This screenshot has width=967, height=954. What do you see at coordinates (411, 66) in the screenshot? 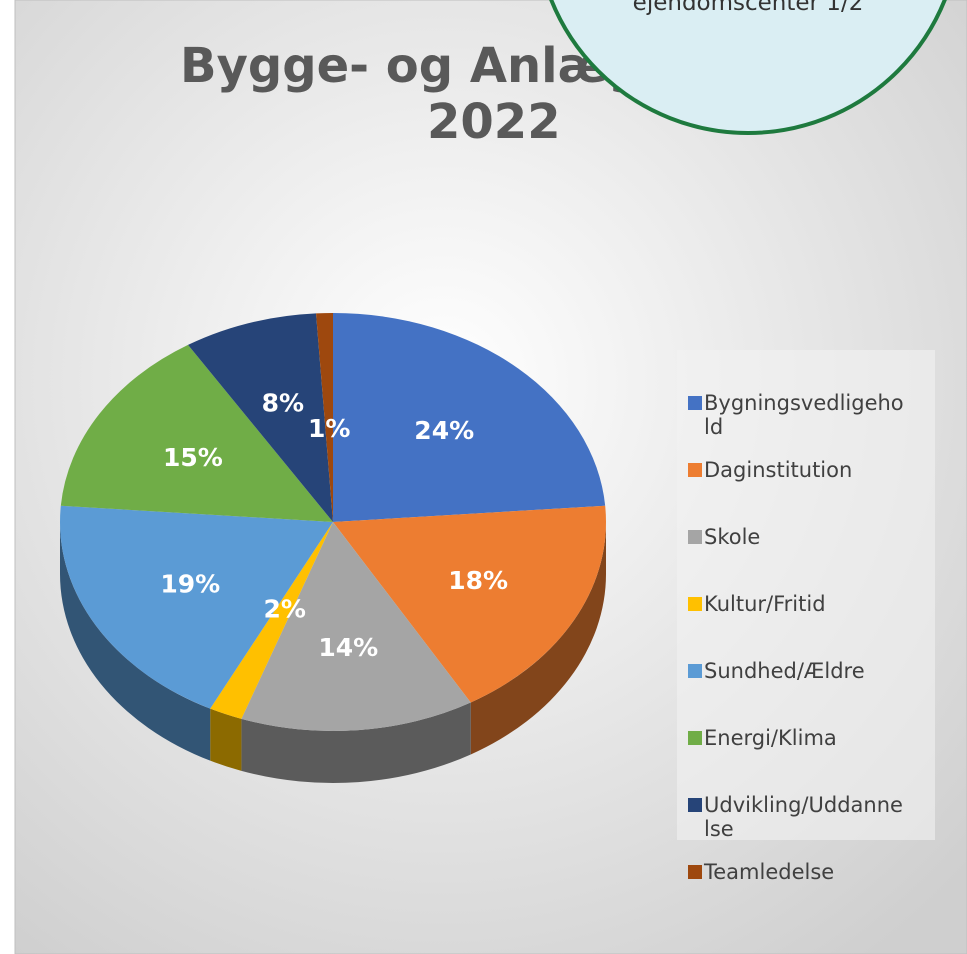
I see `chart-title: Bygge- og Anlæg` at bounding box center [411, 66].